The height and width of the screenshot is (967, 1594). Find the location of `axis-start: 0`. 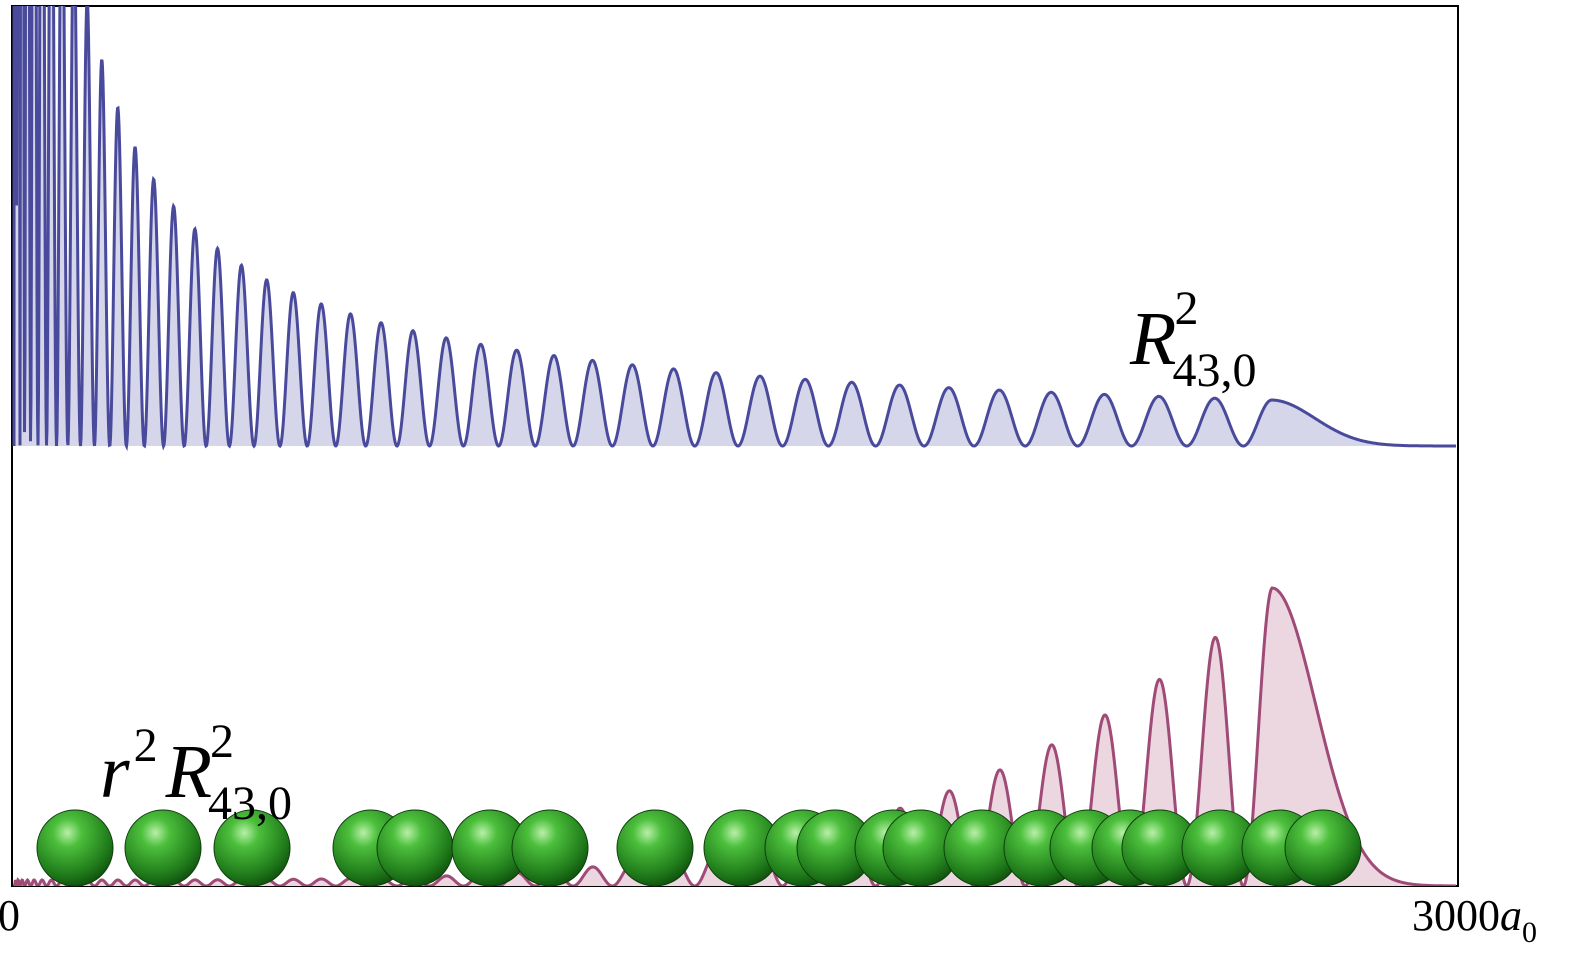

axis-start: 0 is located at coordinates (10, 915).